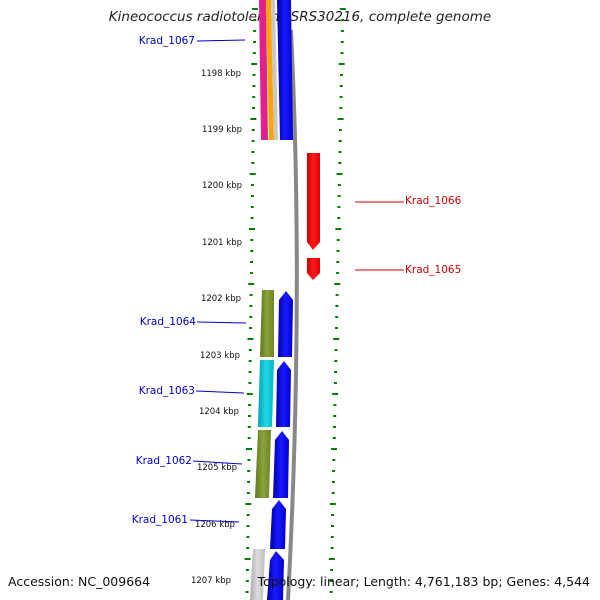 This screenshot has height=600, width=600. What do you see at coordinates (79, 581) in the screenshot?
I see `accession-text: Accession: NC_009664` at bounding box center [79, 581].